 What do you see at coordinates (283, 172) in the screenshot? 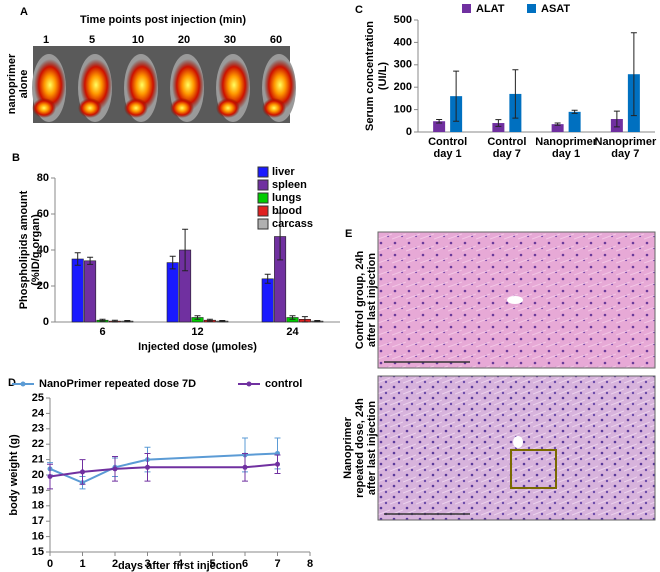
I see `legend-label: liver` at bounding box center [283, 172].